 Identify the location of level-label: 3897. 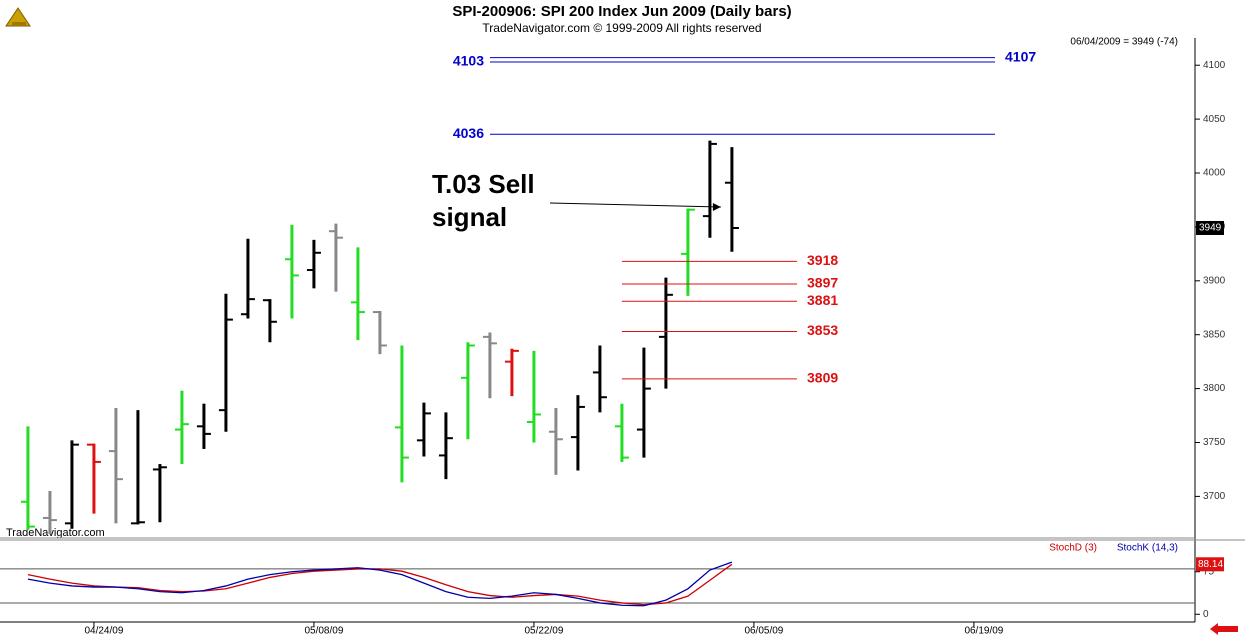
(822, 283).